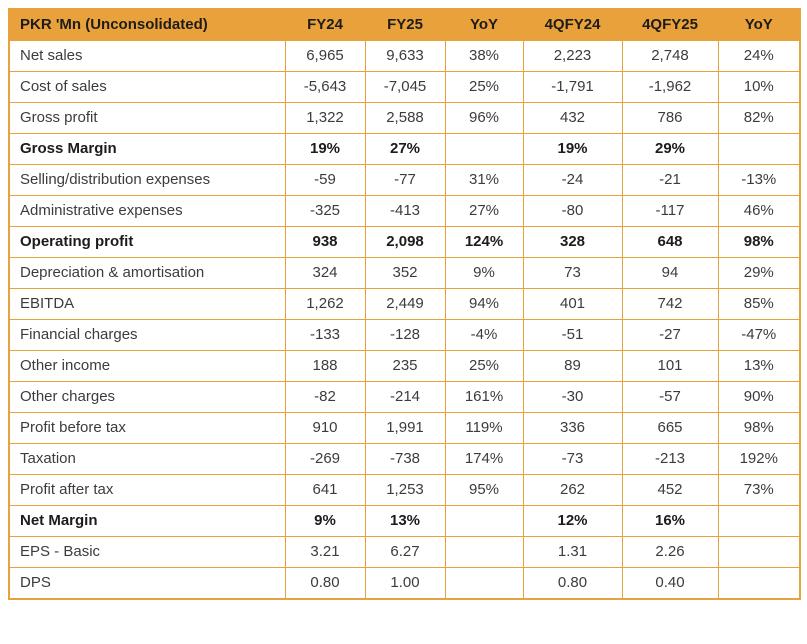 This screenshot has height=644, width=807. What do you see at coordinates (147, 180) in the screenshot?
I see `row-label: Selling/distribution expenses` at bounding box center [147, 180].